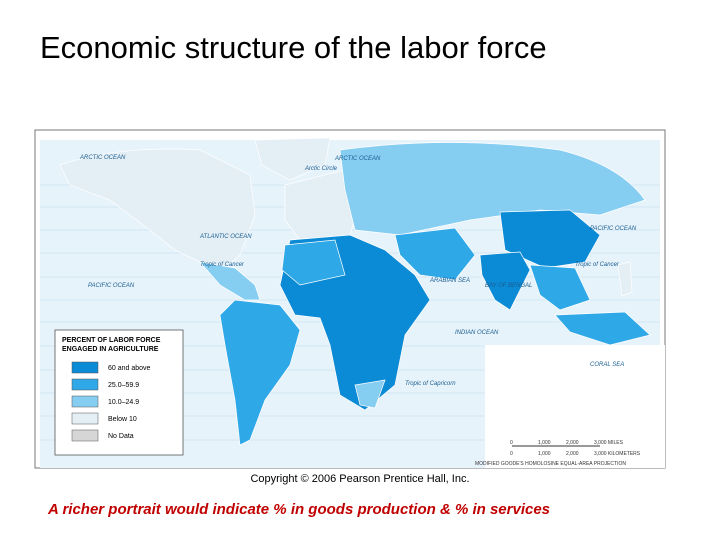 The width and height of the screenshot is (720, 540). What do you see at coordinates (293, 47) in the screenshot?
I see `slide-title: Economic structure of the labor force` at bounding box center [293, 47].